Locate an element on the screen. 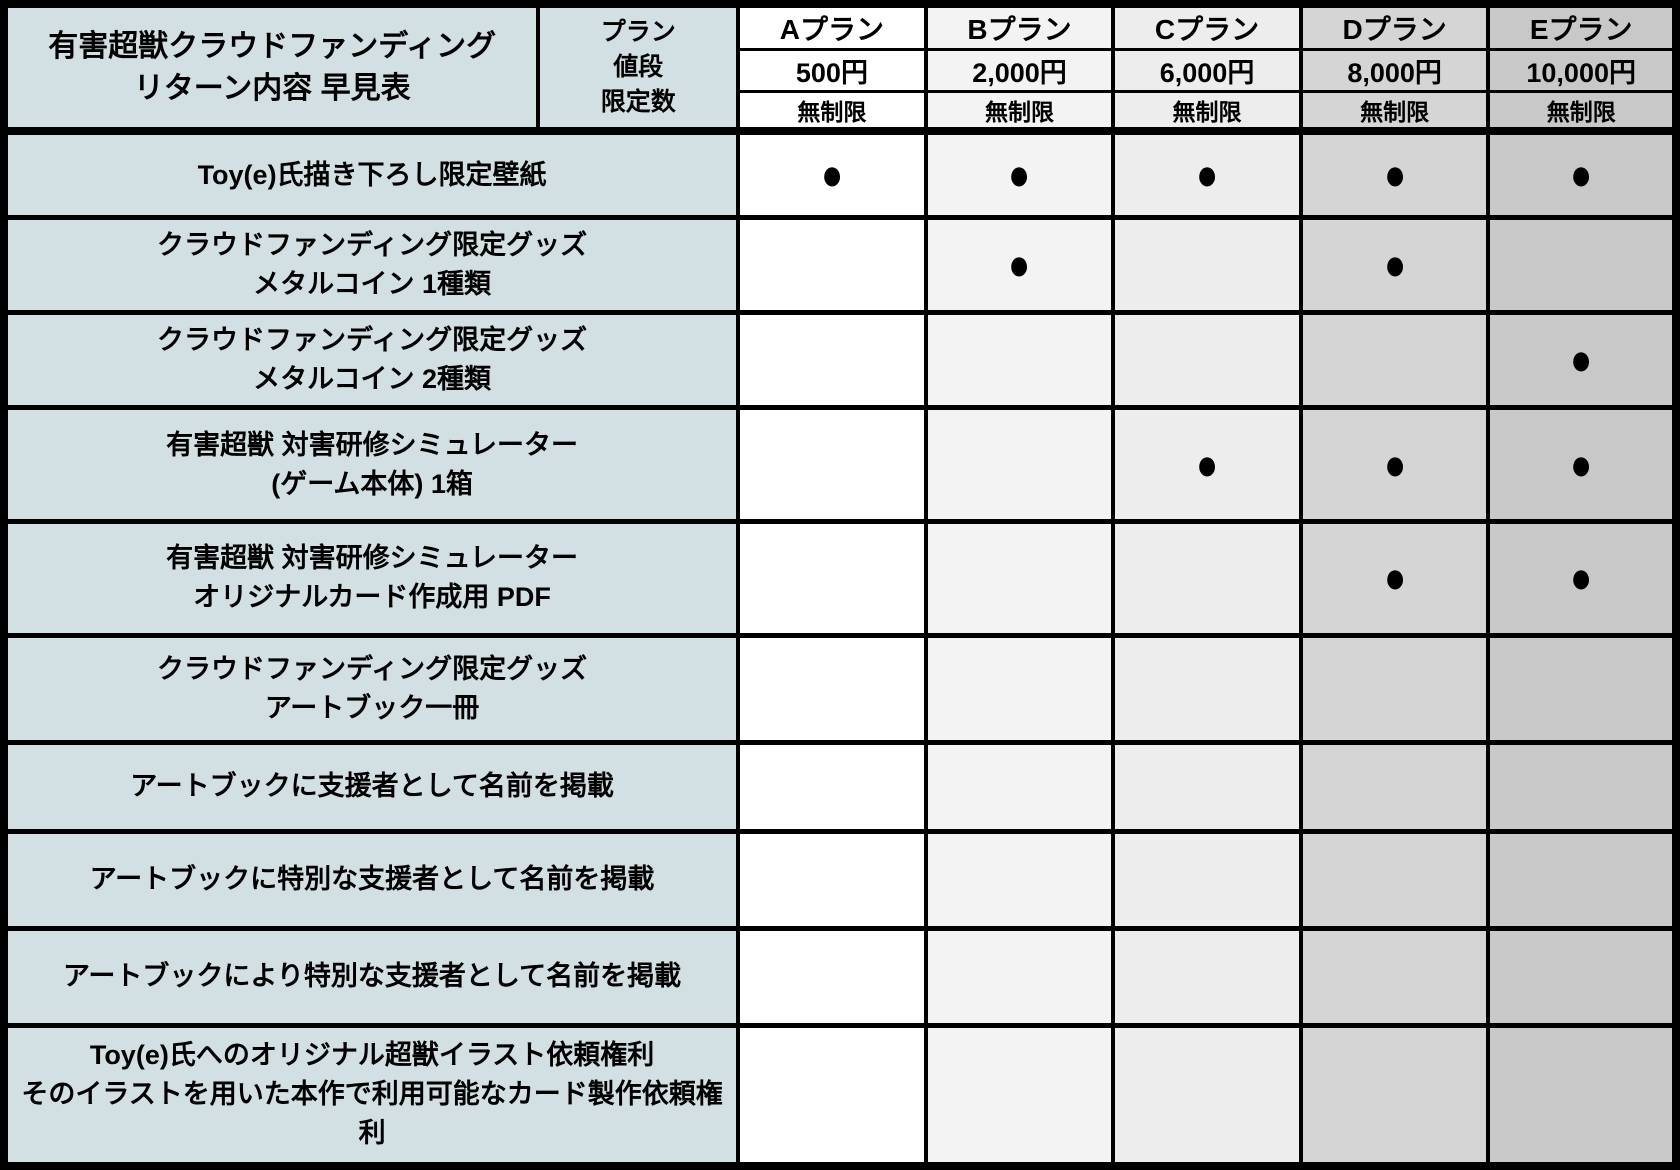  row-label: アートブックにより特別な支援者として名前を掲載 is located at coordinates (371, 976).